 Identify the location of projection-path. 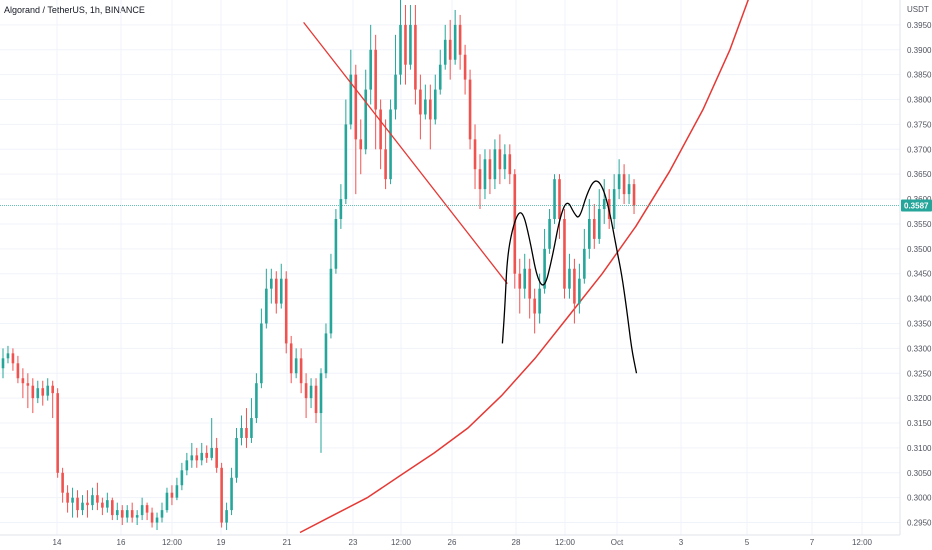
(569, 277).